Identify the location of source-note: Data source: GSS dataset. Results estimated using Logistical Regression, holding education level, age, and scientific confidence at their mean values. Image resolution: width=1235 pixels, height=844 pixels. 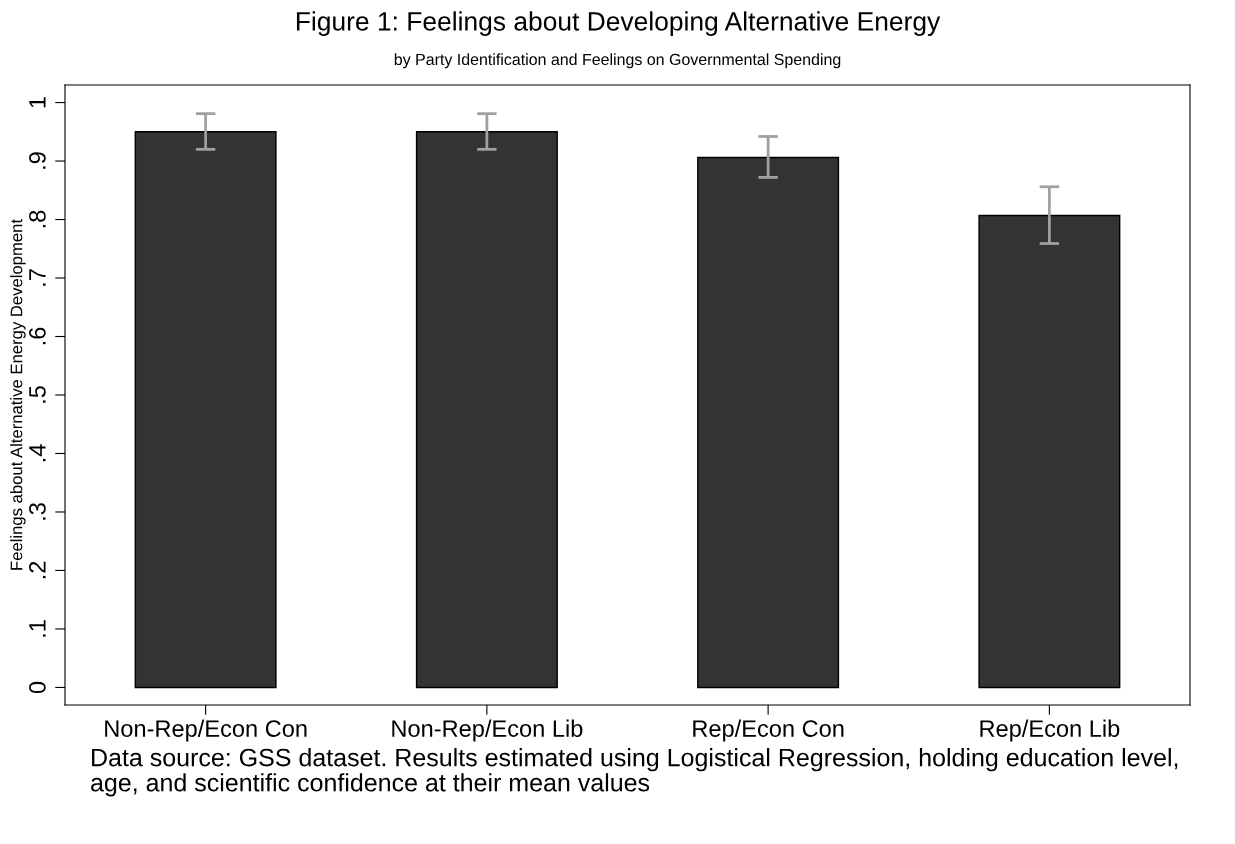
(634, 772).